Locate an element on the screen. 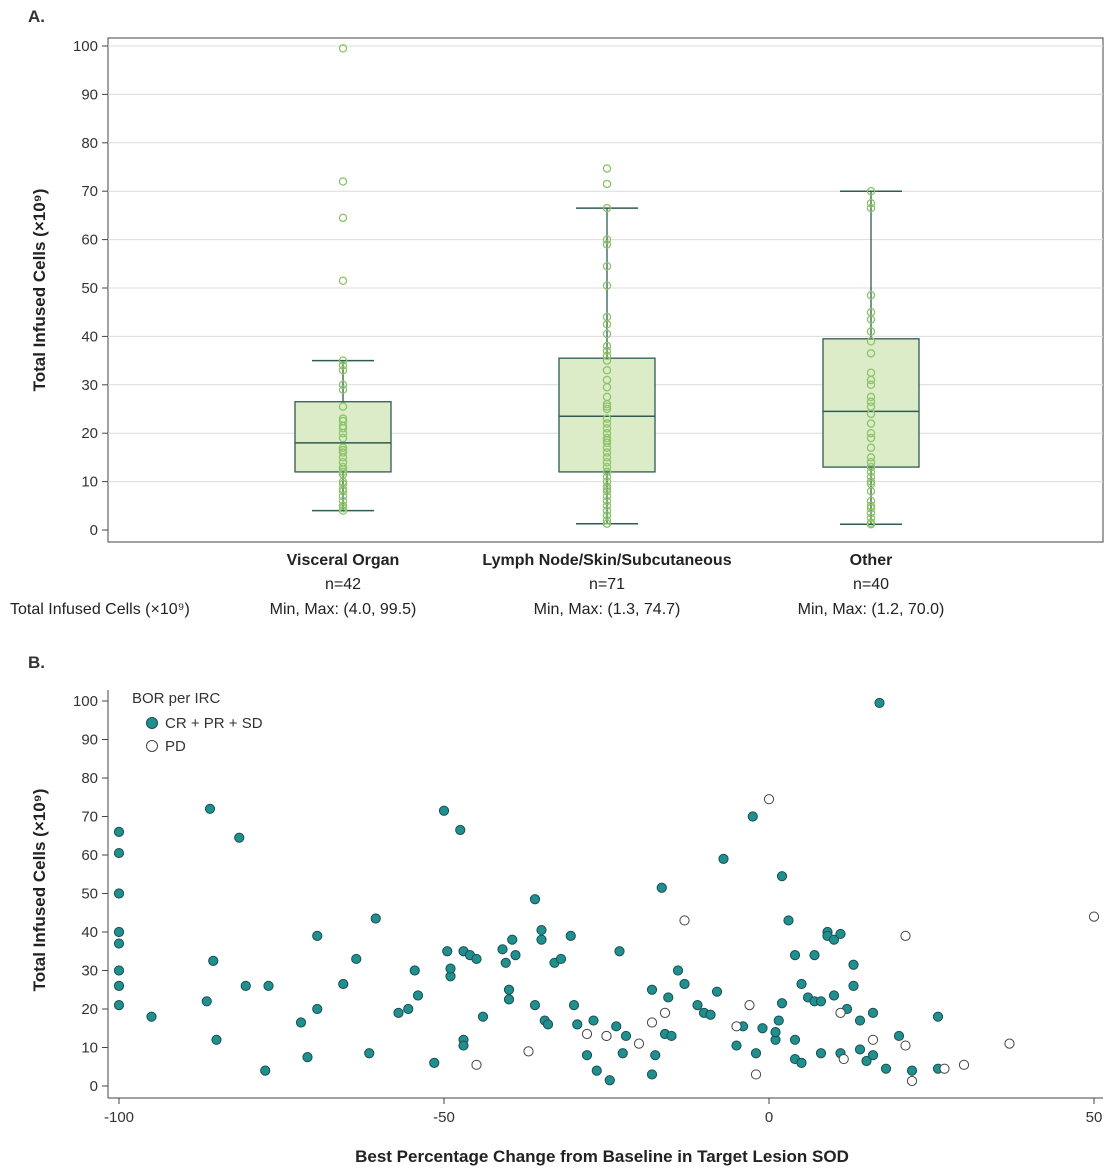 The width and height of the screenshot is (1105, 1170). y-tick-label: 10 is located at coordinates (89, 1048).